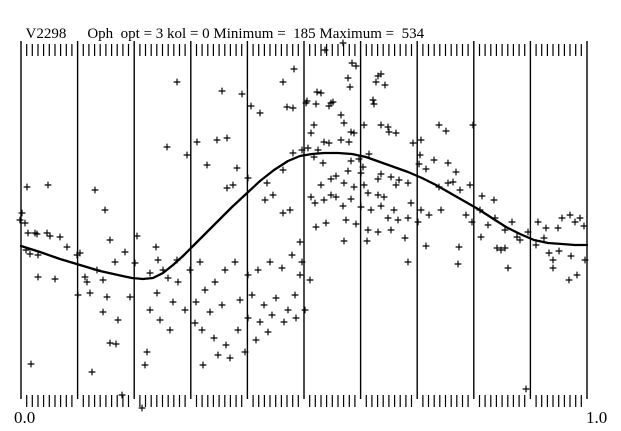 The width and height of the screenshot is (621, 431). What do you see at coordinates (46, 34) in the screenshot?
I see `star-id: V2298` at bounding box center [46, 34].